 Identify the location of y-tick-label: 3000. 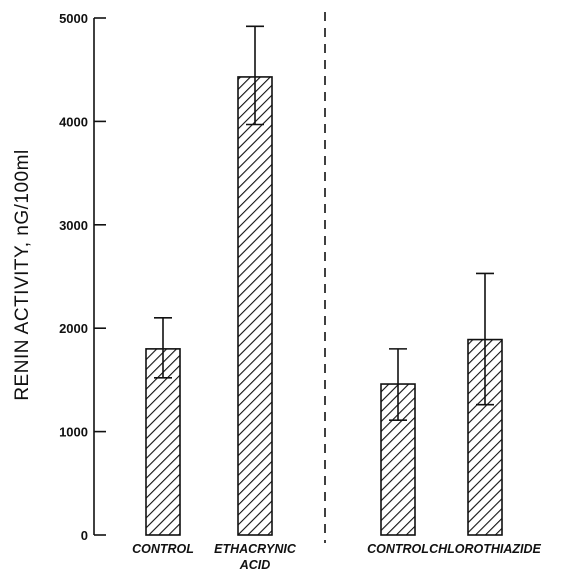
(73, 225).